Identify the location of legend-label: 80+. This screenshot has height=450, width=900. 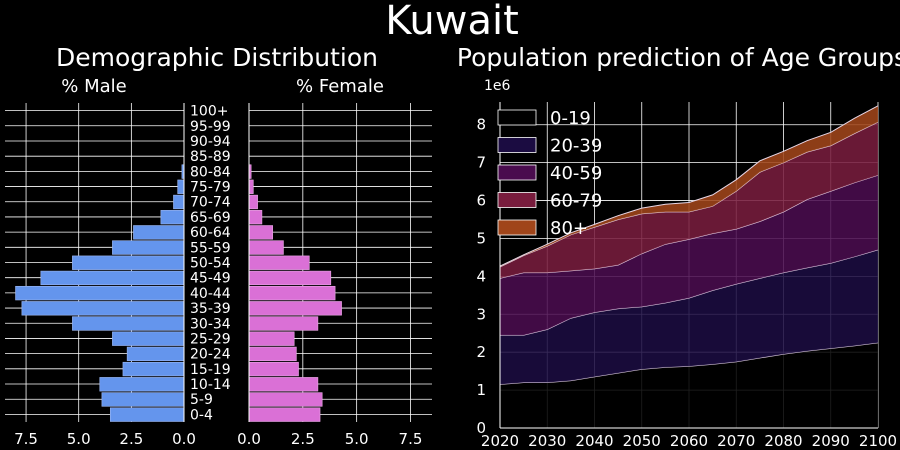
(569, 228).